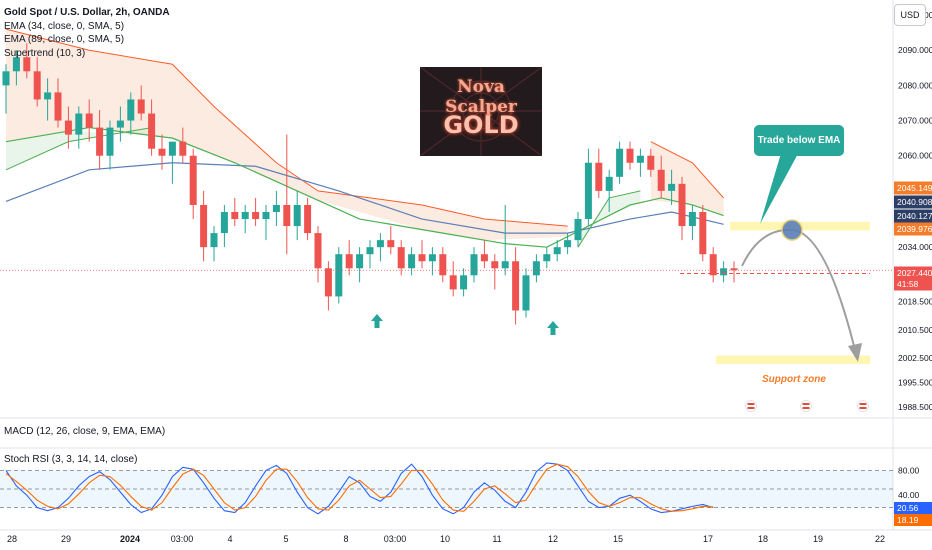 This screenshot has width=932, height=550. Describe the element at coordinates (910, 15) in the screenshot. I see `currency-button: USD` at that location.